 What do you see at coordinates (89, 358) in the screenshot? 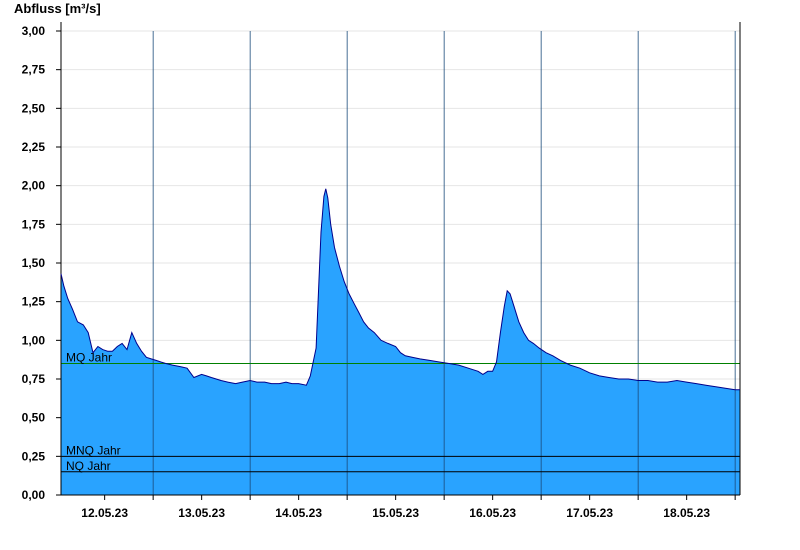
I see `reference-line-label: MQ Jahr` at bounding box center [89, 358].